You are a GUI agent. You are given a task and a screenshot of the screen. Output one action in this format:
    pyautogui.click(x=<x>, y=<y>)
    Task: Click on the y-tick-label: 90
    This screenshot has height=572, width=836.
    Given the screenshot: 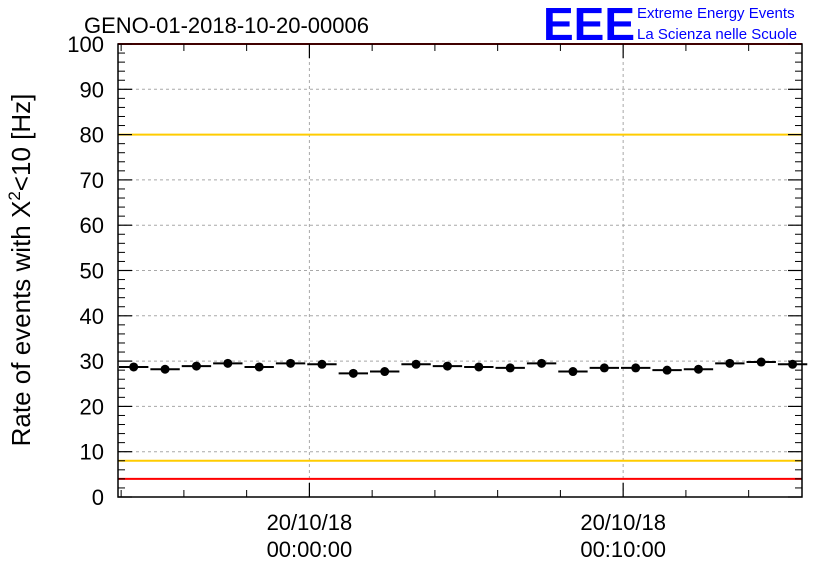 What is the action you would take?
    pyautogui.click(x=92, y=89)
    